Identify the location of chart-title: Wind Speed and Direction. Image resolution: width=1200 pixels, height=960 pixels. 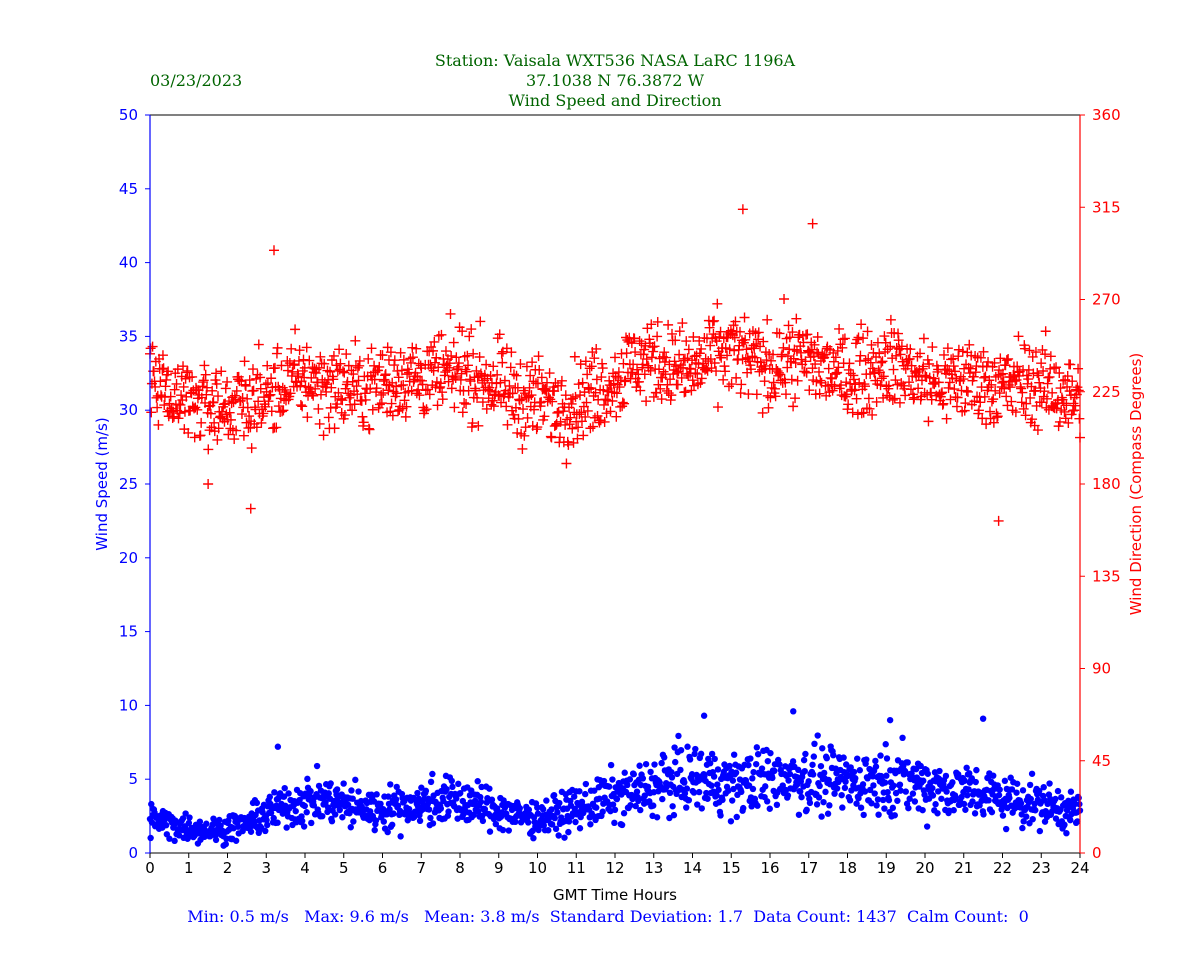
(614, 100).